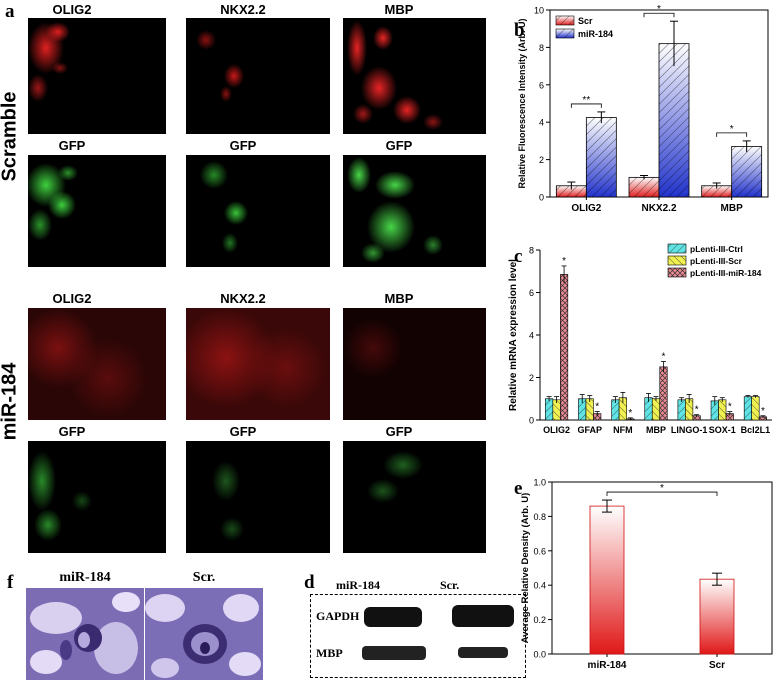  Describe the element at coordinates (539, 11) in the screenshot. I see `y-tick-label: 10` at that location.